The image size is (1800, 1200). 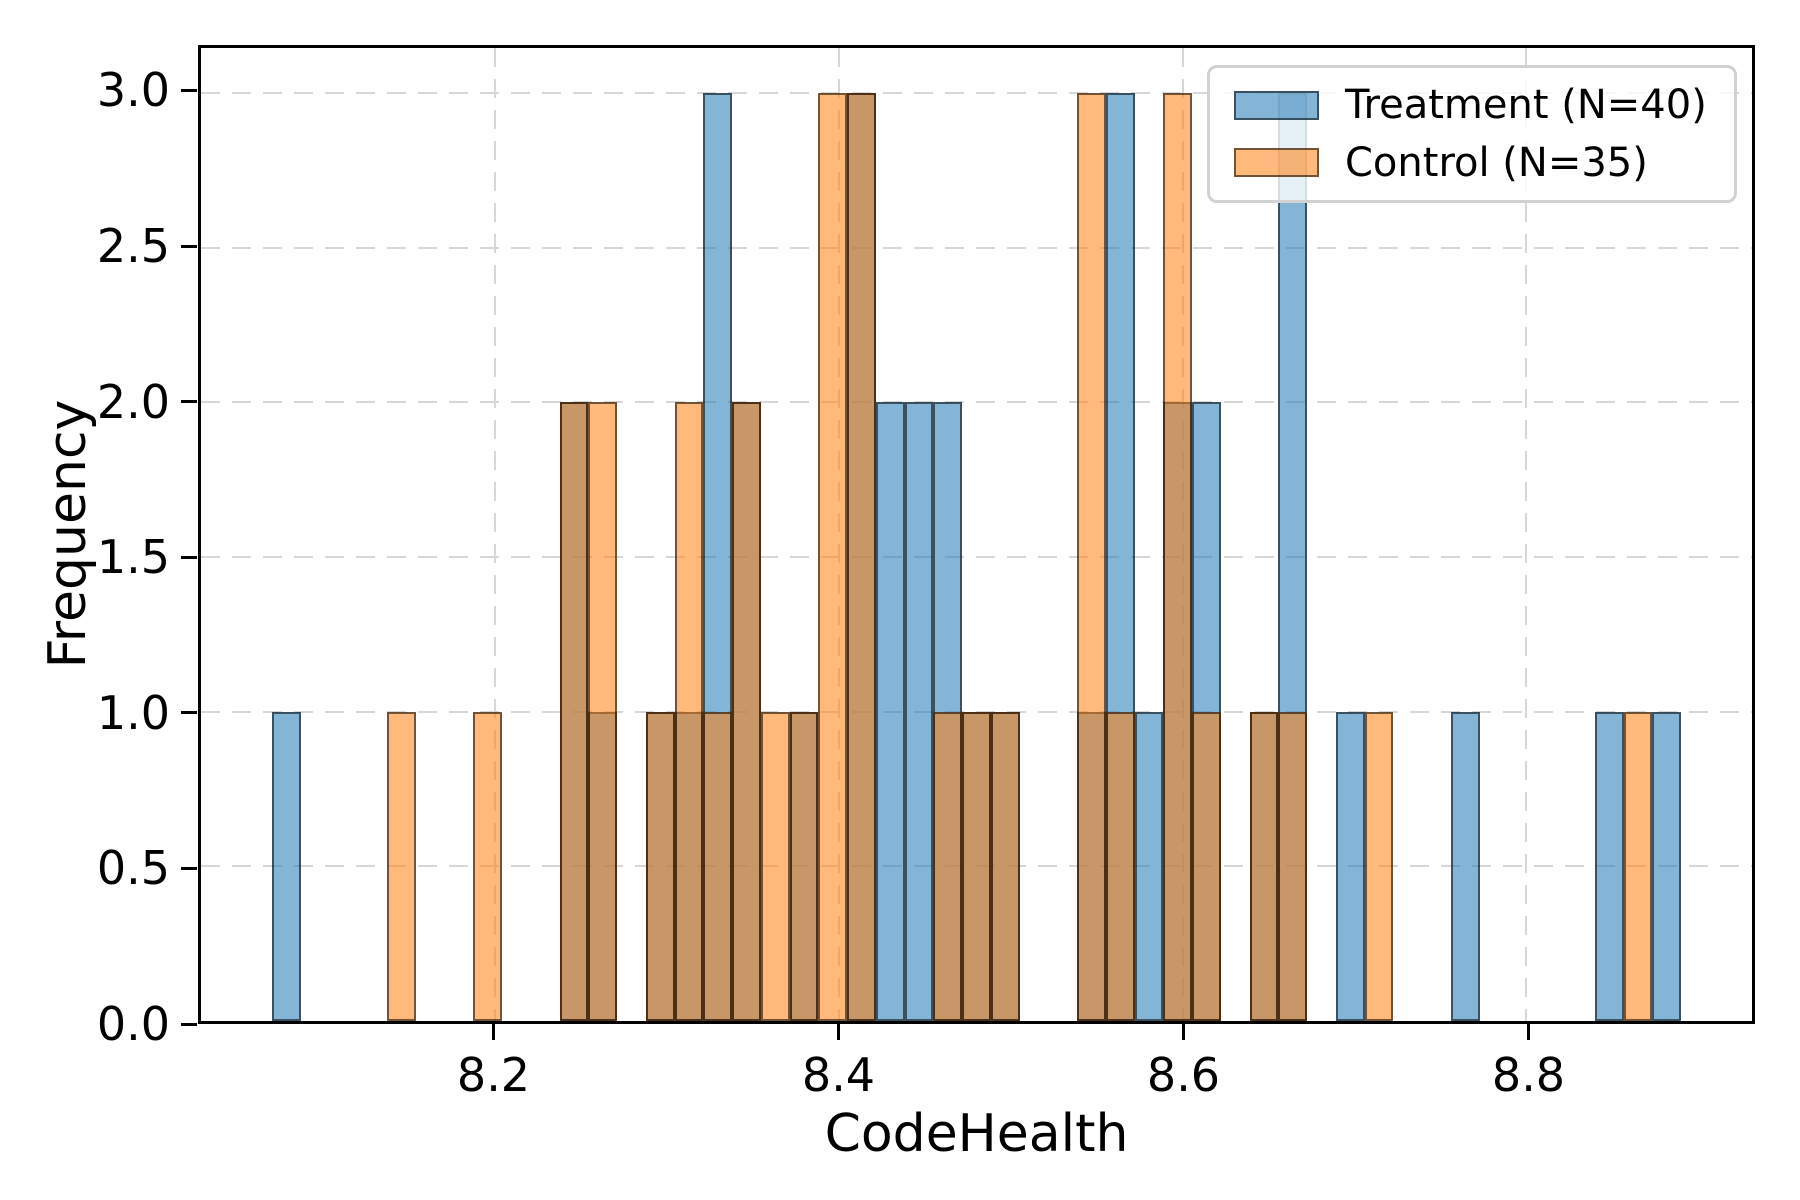 What do you see at coordinates (1472, 134) in the screenshot?
I see `legend: Treatment (N=40) Control (N=35)` at bounding box center [1472, 134].